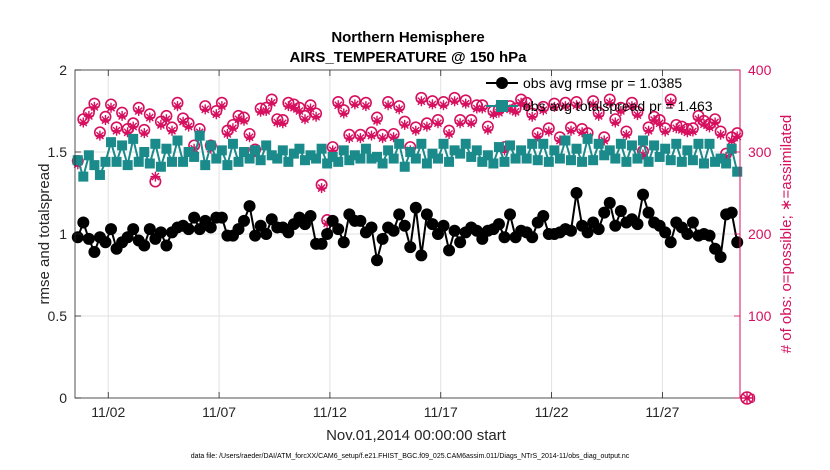 The image size is (830, 470). I want to click on y2-axis-label: # of obs: o=possible; ∗=assimilated, so click(786, 234).